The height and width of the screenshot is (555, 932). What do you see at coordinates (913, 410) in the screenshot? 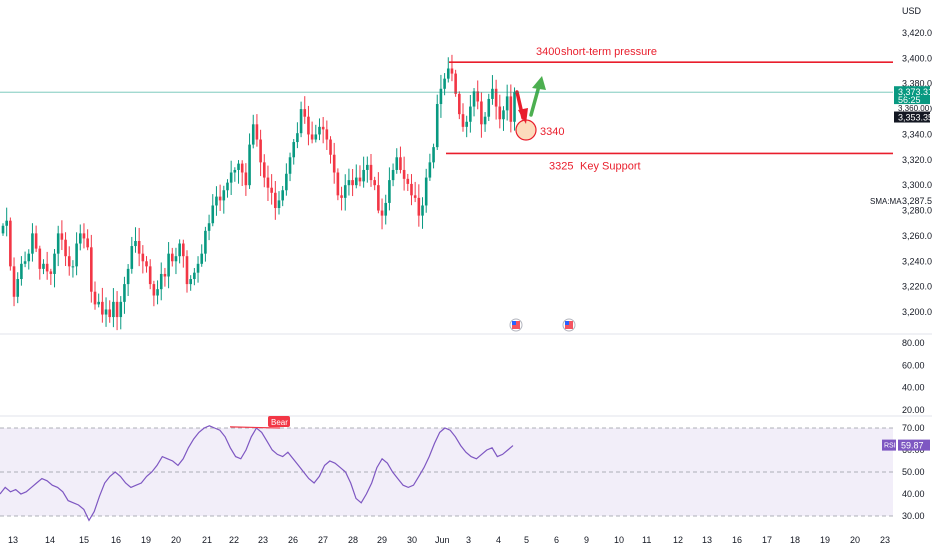
I see `empty-pane-tick-label: 20.00` at bounding box center [913, 410].